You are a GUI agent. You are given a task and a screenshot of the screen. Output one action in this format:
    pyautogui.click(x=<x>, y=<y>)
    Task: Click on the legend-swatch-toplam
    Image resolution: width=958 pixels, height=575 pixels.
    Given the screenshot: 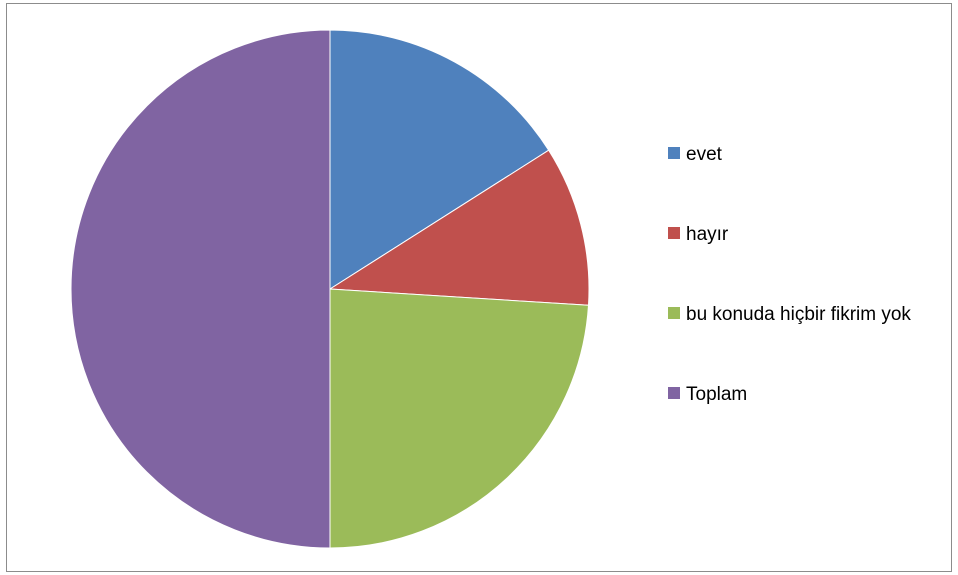 What is the action you would take?
    pyautogui.click(x=674, y=393)
    